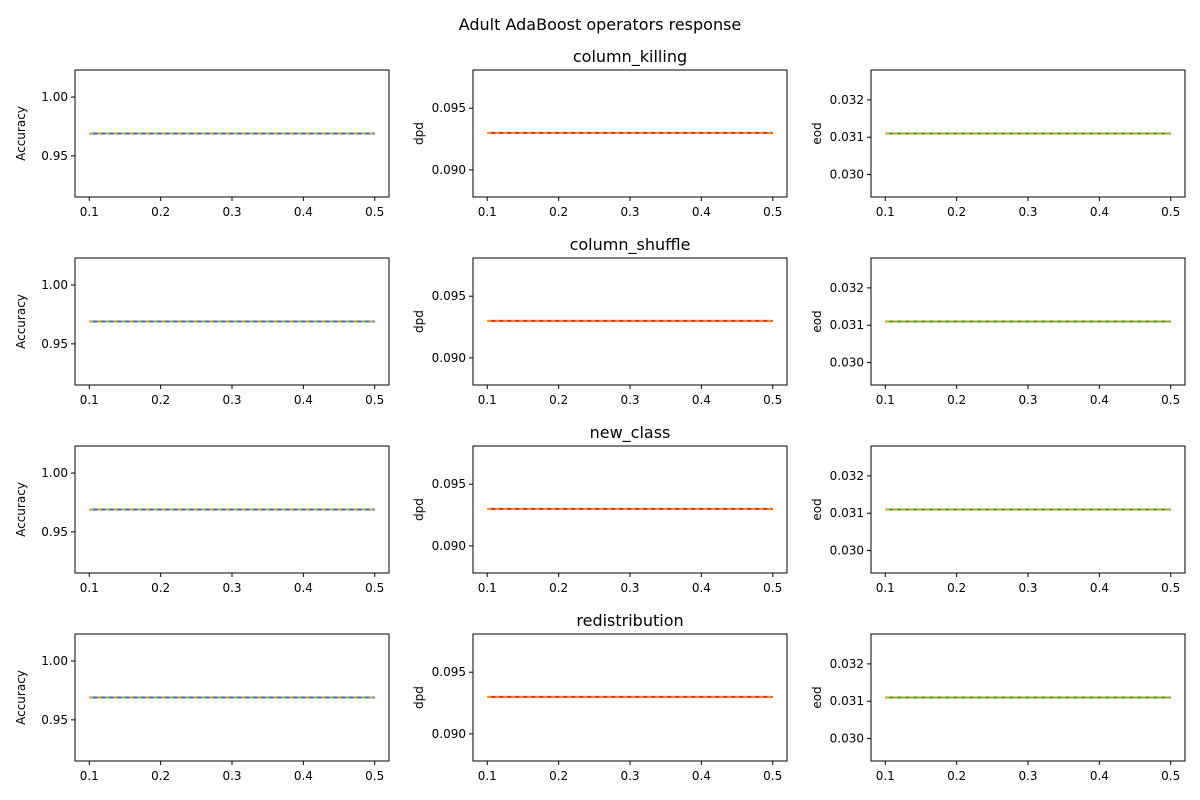  I want to click on subplot-r1-c0: 0.1 0.2 0.3 0.4 0.5 0.95 1.00 Accuracy, so click(202, 332).